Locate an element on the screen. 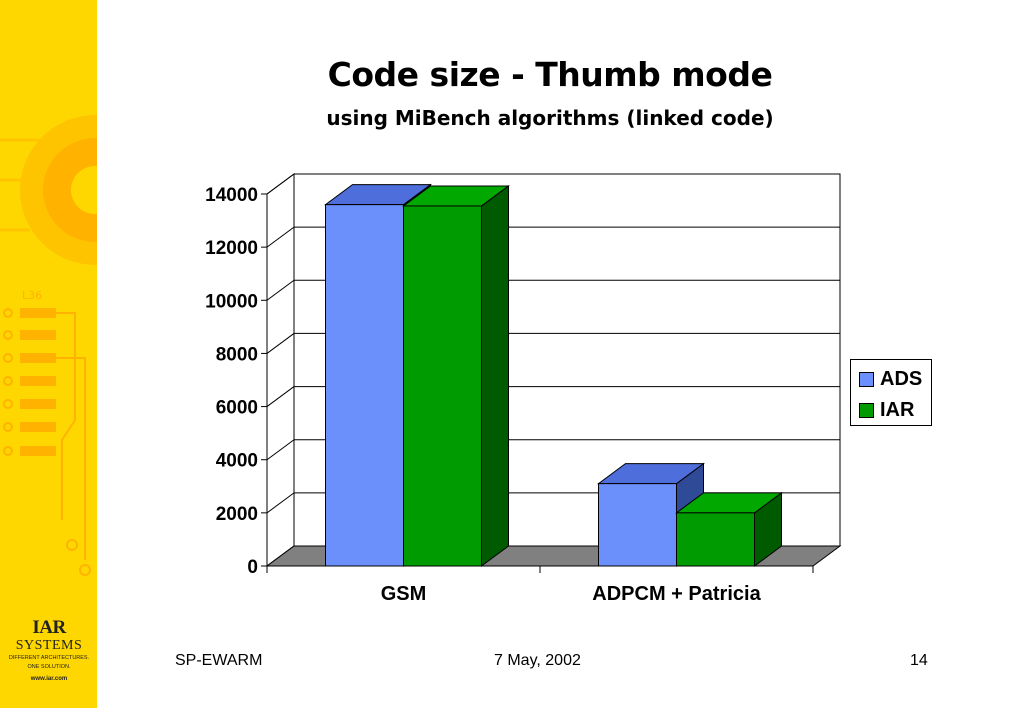  y-tick-label: 6000 is located at coordinates (237, 408).